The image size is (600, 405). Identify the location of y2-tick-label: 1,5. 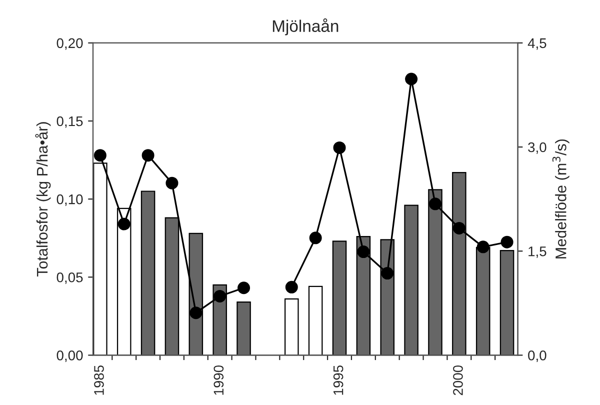
(537, 252).